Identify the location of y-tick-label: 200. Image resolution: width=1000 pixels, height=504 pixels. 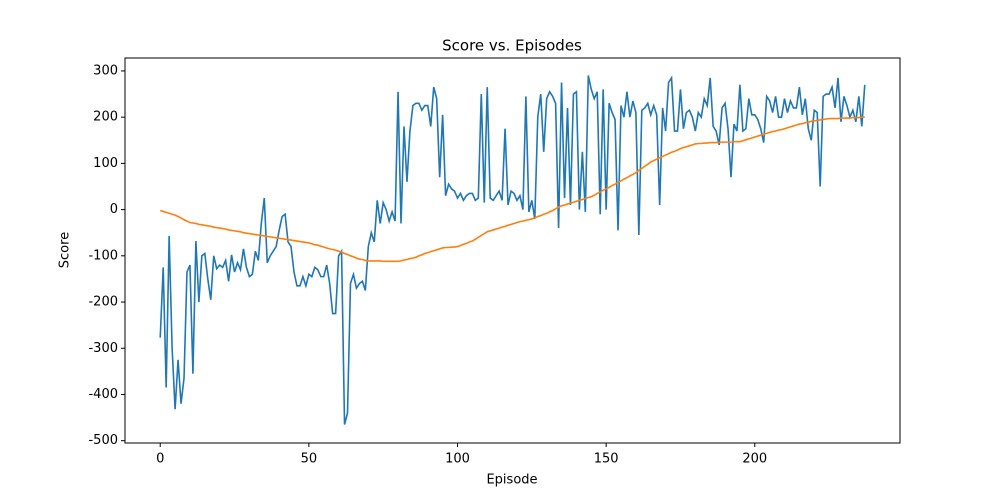
(105, 117).